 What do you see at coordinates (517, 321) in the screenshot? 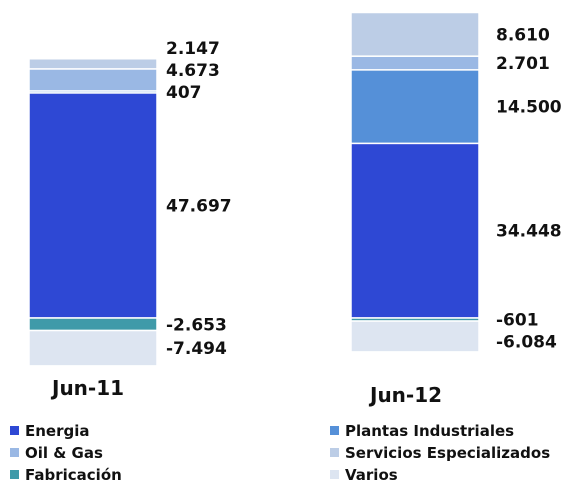
I see `value-label-fabricacion-jun-12: -601` at bounding box center [517, 321].